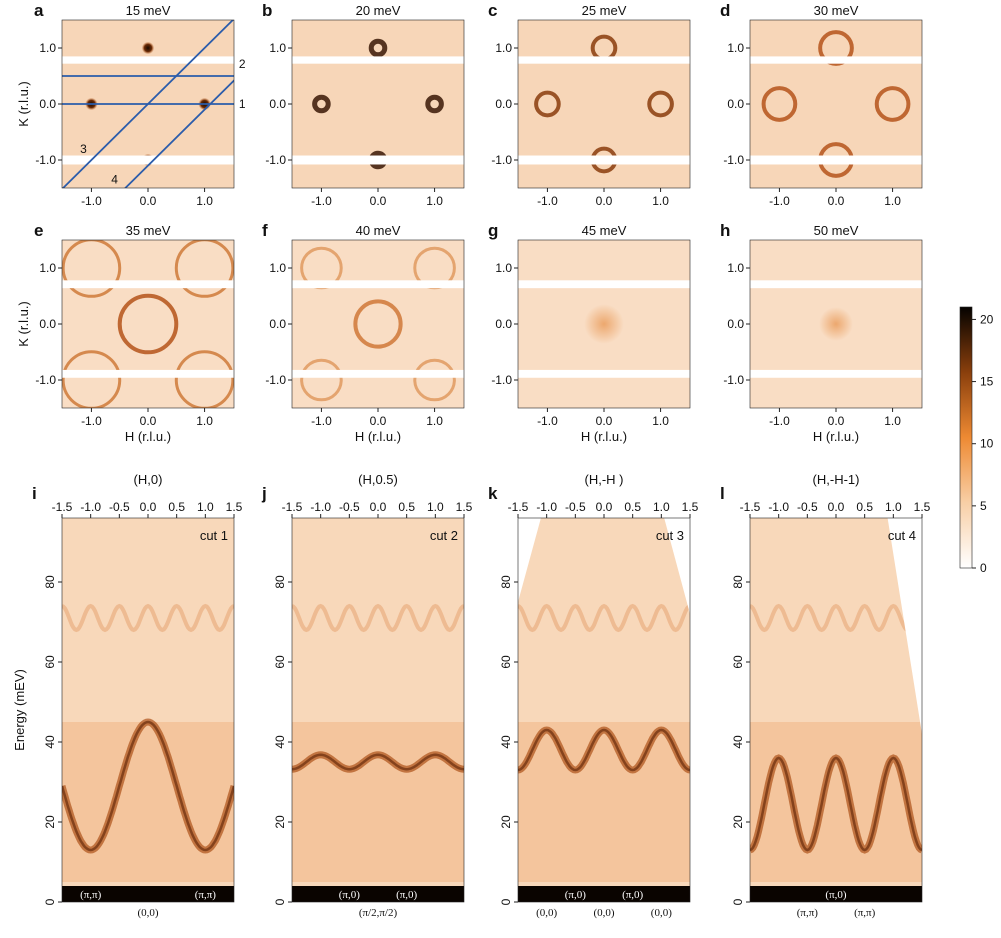 The image size is (1001, 938). What do you see at coordinates (983, 506) in the screenshot?
I see `colorbar-tick-label: 5` at bounding box center [983, 506].